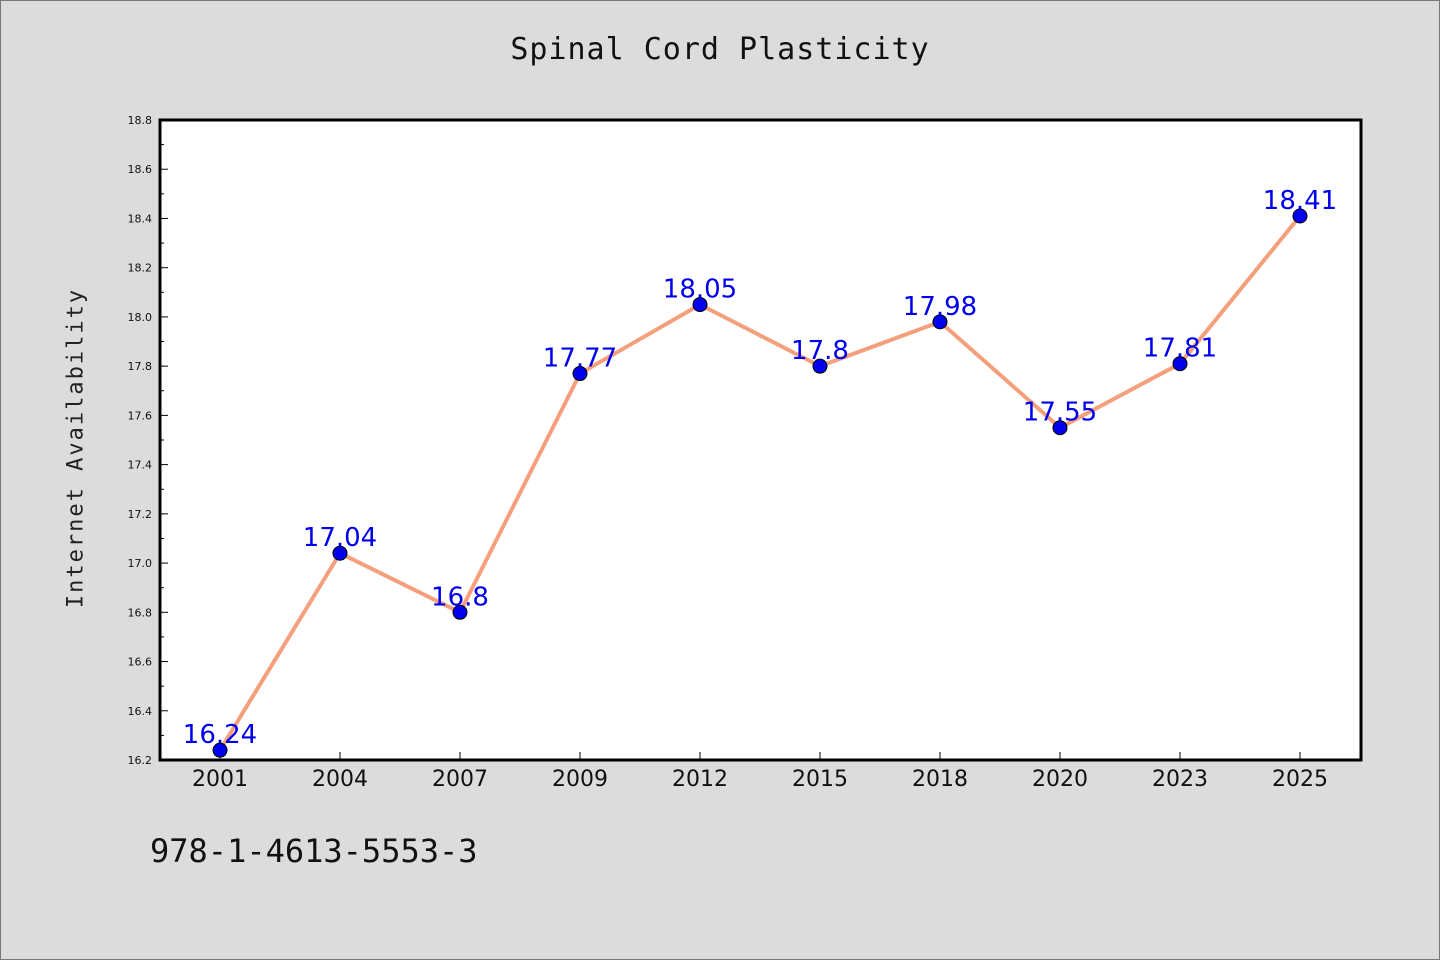 The height and width of the screenshot is (960, 1440). Describe the element at coordinates (220, 779) in the screenshot. I see `x-tick-label: 2001` at that location.